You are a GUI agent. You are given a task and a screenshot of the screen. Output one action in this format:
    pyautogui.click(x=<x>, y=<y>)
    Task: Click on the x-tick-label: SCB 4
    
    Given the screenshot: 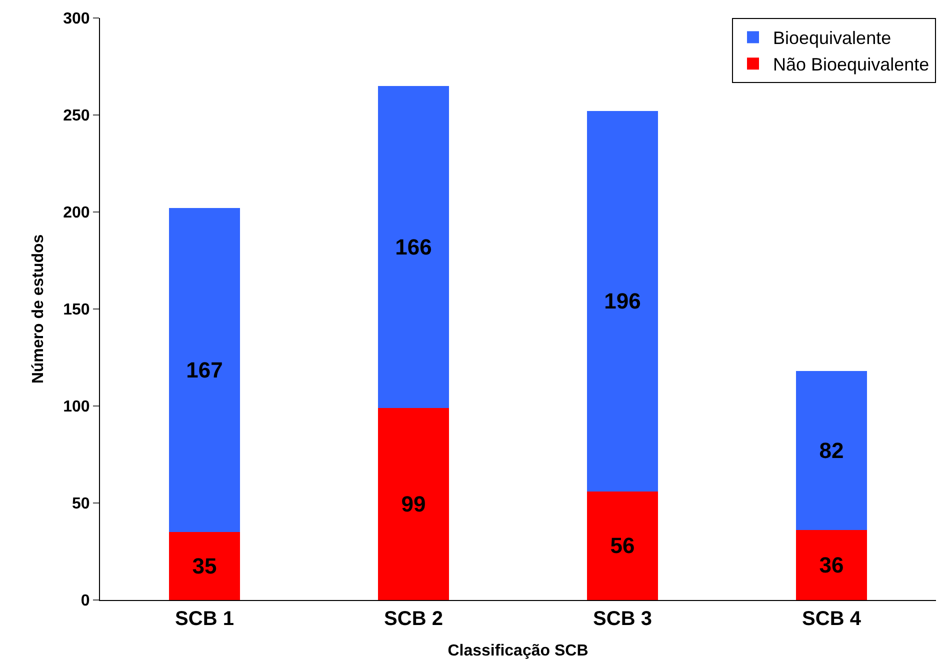 What is the action you would take?
    pyautogui.click(x=832, y=619)
    